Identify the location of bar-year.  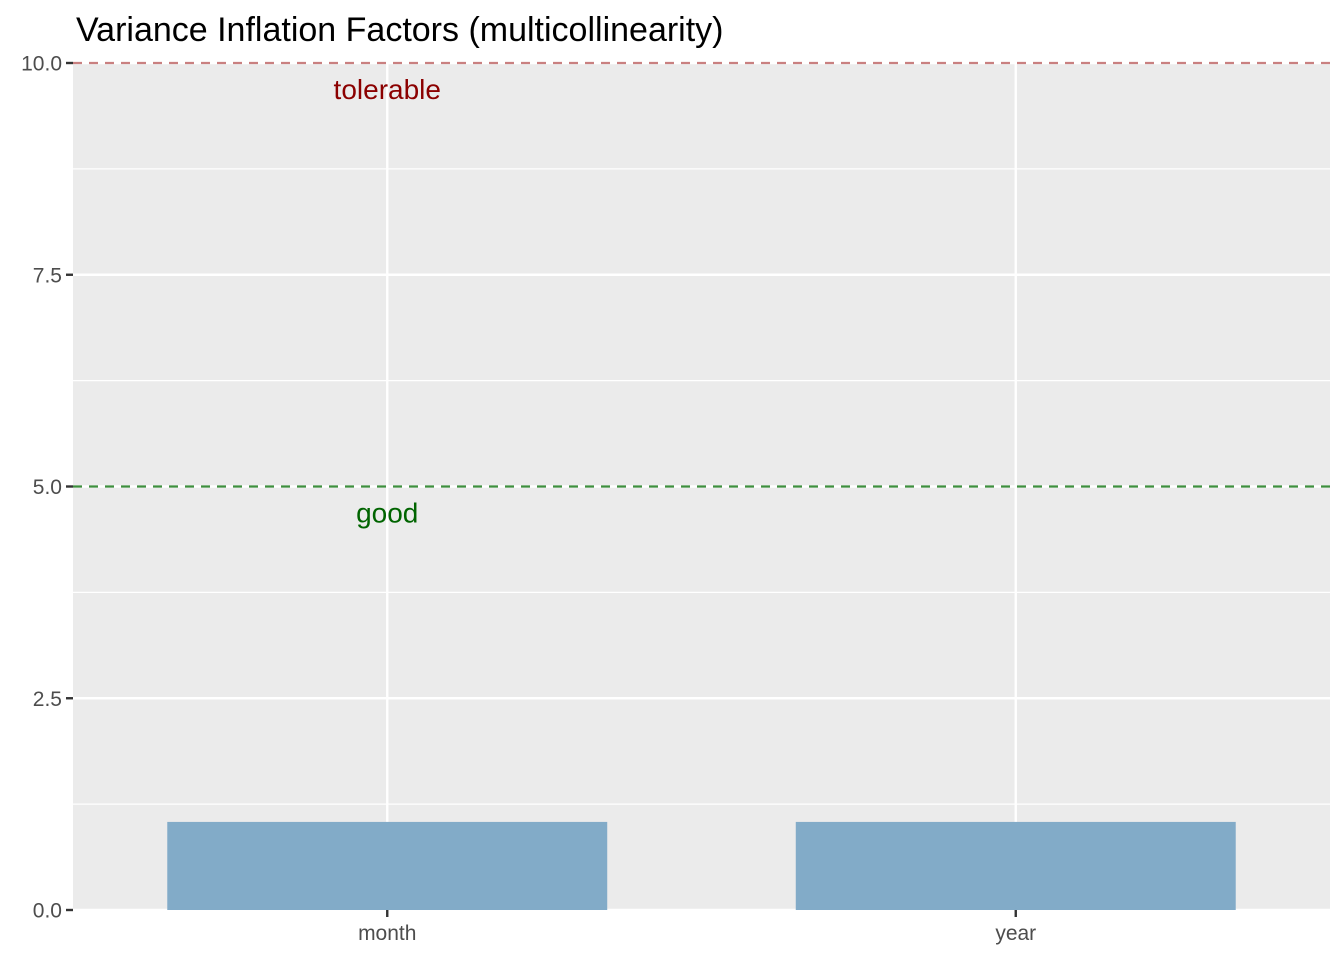
(1015, 865).